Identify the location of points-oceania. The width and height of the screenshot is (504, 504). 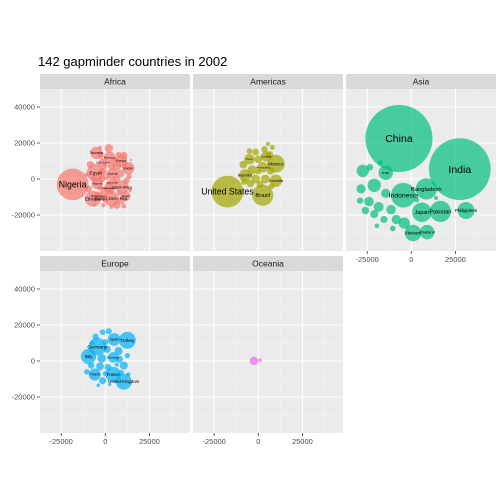
(255, 361).